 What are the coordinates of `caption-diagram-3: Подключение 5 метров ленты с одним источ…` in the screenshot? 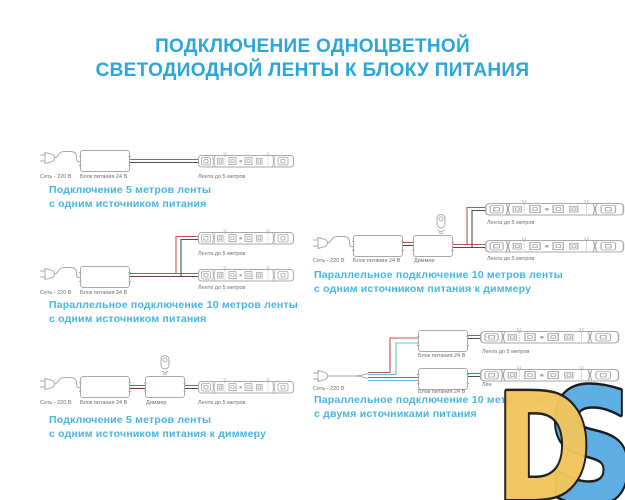 It's located at (157, 427).